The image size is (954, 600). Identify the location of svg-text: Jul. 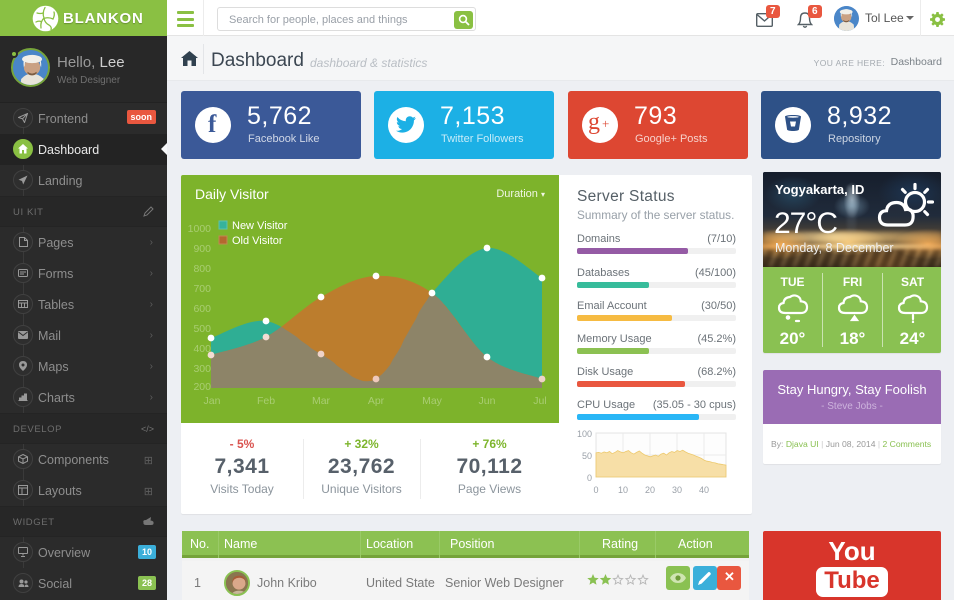
(539, 401).